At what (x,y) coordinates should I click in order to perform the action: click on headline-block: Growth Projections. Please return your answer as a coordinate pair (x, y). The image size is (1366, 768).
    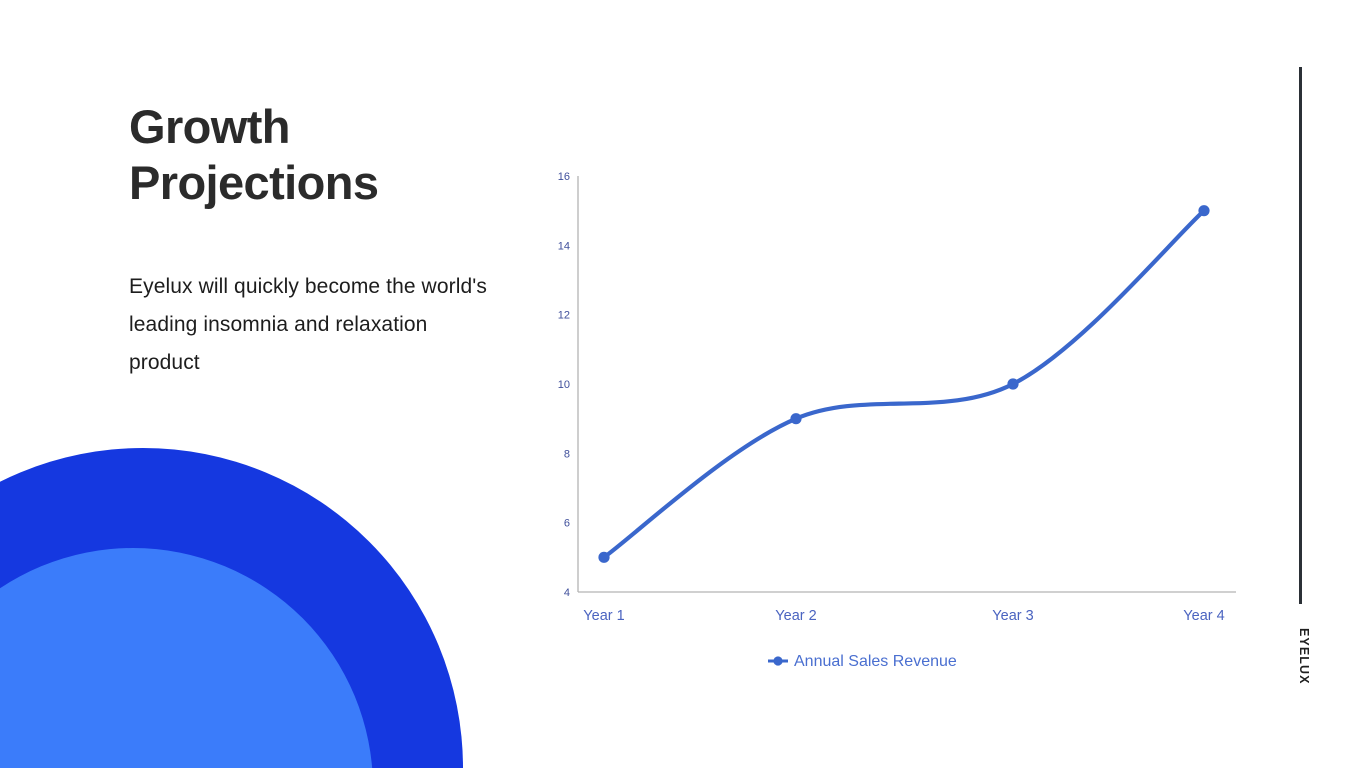
    Looking at the image, I should click on (344, 155).